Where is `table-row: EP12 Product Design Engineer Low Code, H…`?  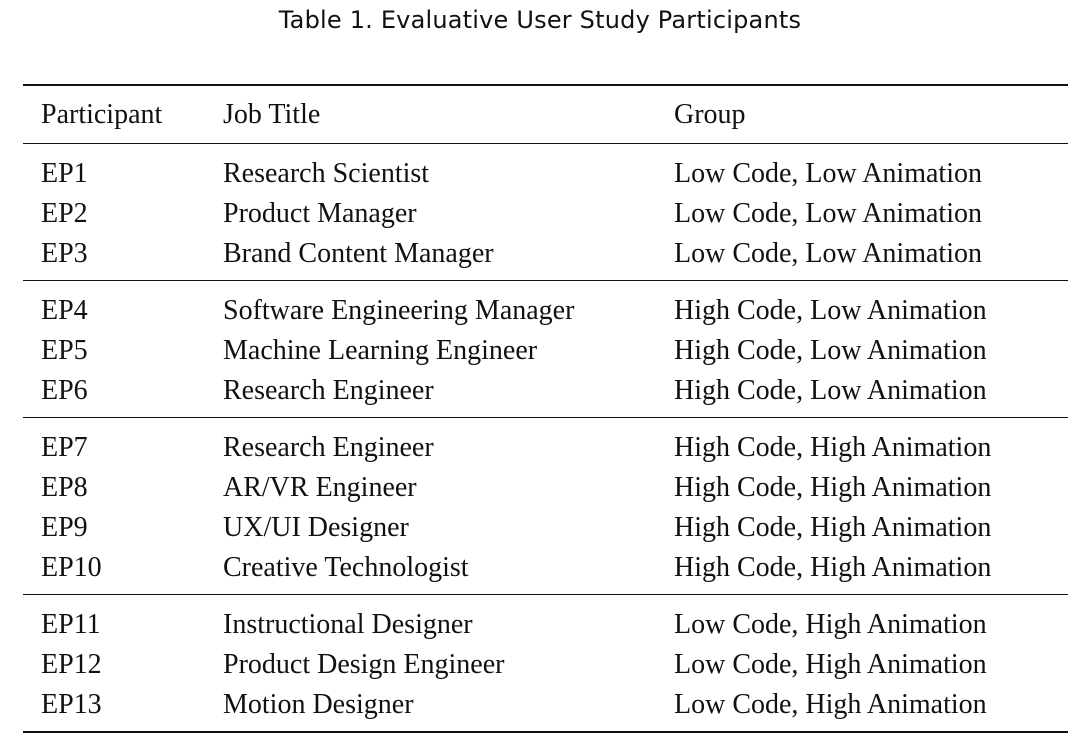 table-row: EP12 Product Design Engineer Low Code, H… is located at coordinates (545, 665).